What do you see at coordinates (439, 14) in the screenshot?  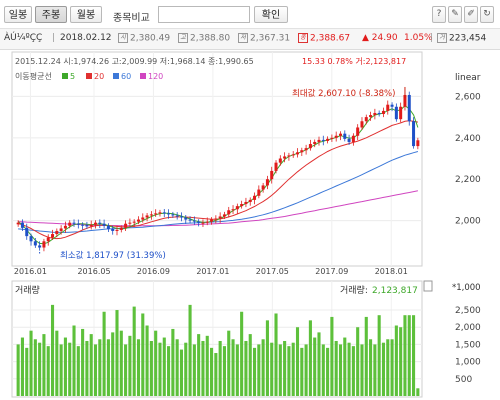 I see `question-icon: ?` at bounding box center [439, 14].